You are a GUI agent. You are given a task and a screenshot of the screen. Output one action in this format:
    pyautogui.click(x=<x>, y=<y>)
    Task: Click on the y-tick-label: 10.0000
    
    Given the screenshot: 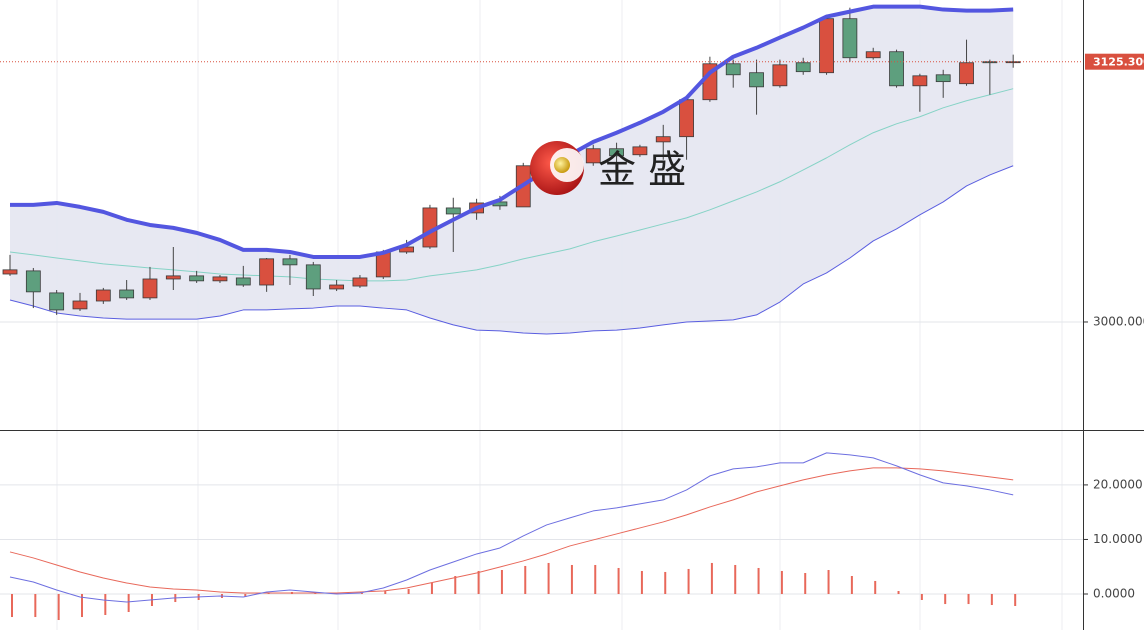 What is the action you would take?
    pyautogui.click(x=1118, y=539)
    